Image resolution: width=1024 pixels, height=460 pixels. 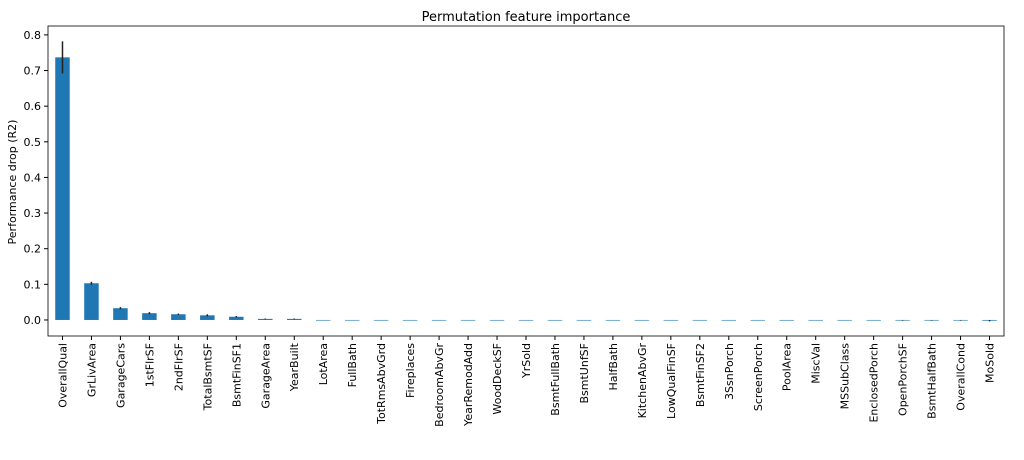 I want to click on x-tick-label: FullBath, so click(x=352, y=365).